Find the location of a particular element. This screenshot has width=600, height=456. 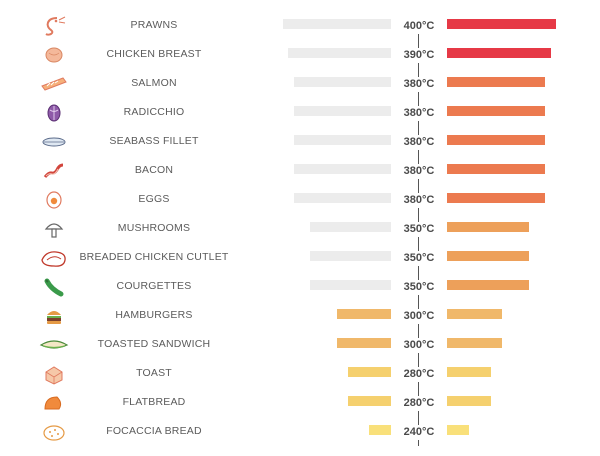

hamburger-icon is located at coordinates (54, 316).